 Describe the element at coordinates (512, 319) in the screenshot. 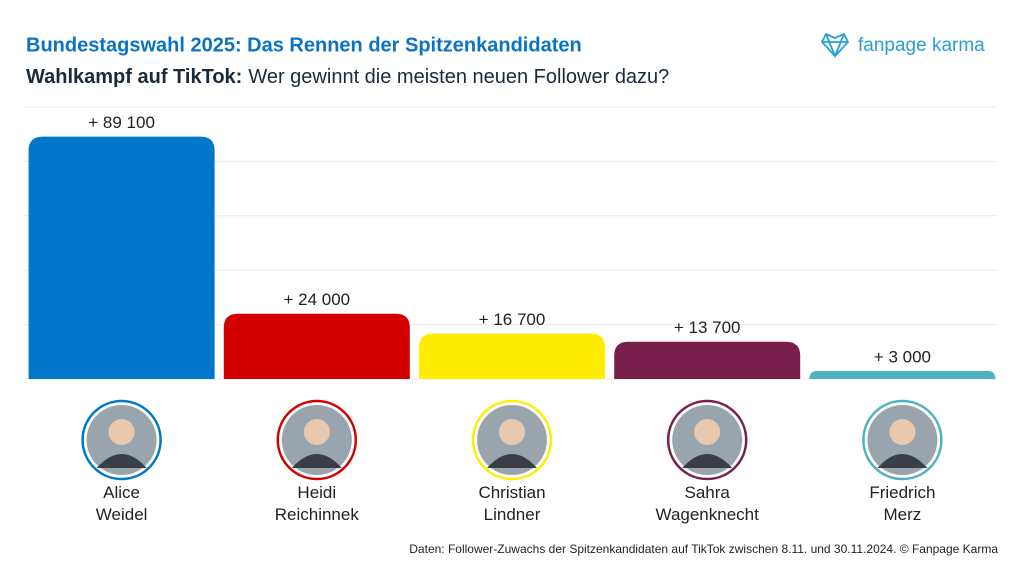

I see `value-label: + 16 700` at that location.